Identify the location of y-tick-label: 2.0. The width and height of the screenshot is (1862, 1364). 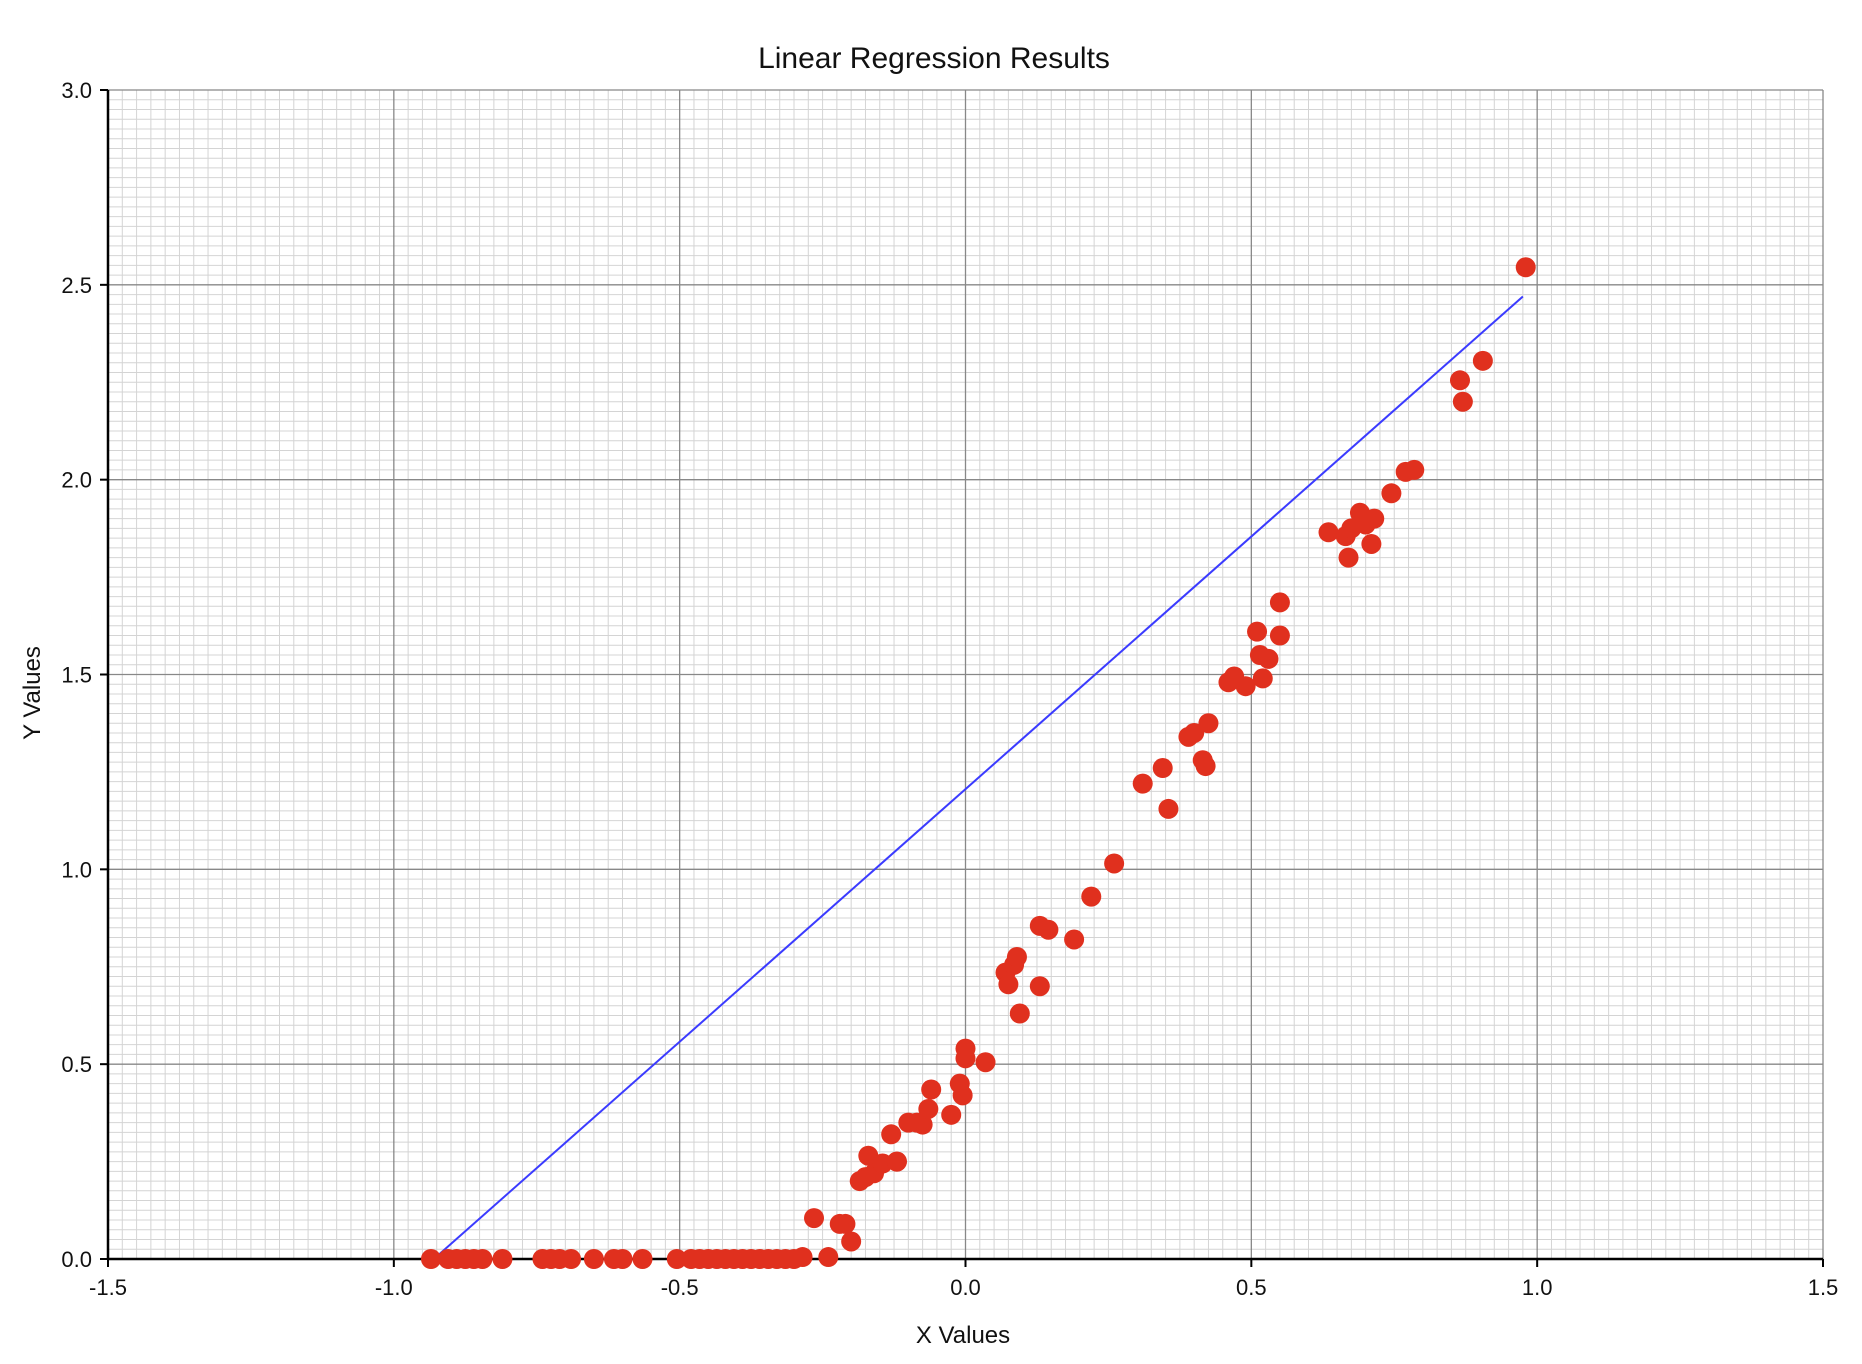
(76, 480).